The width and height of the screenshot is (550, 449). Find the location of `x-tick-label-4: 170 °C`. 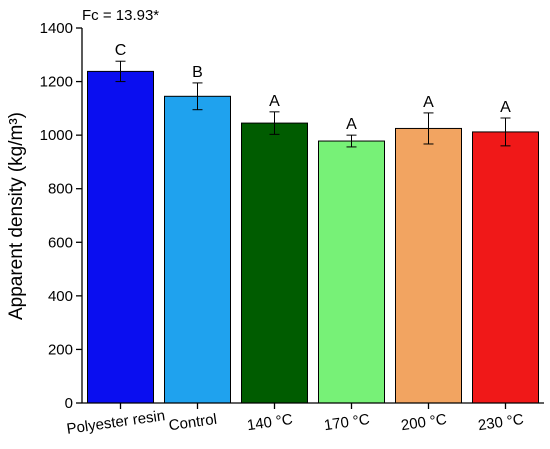

x-tick-label-4: 170 °C is located at coordinates (347, 422).